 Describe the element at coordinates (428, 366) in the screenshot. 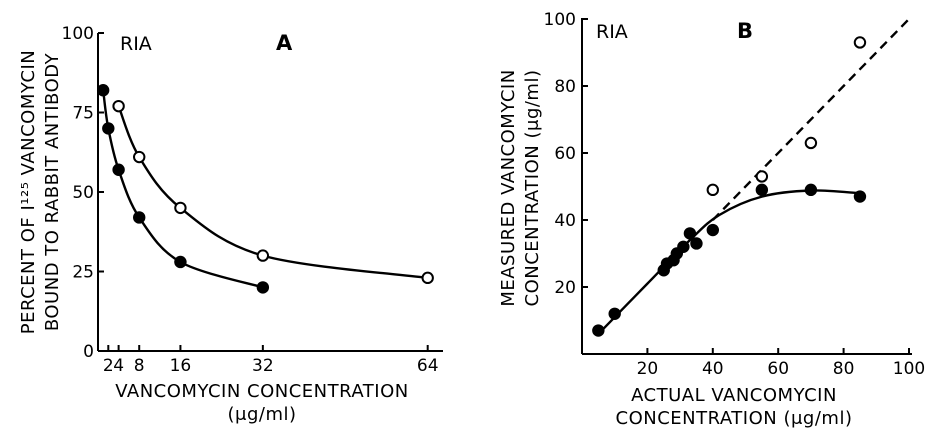

I see `panel-a-x-tick-label: 64` at that location.